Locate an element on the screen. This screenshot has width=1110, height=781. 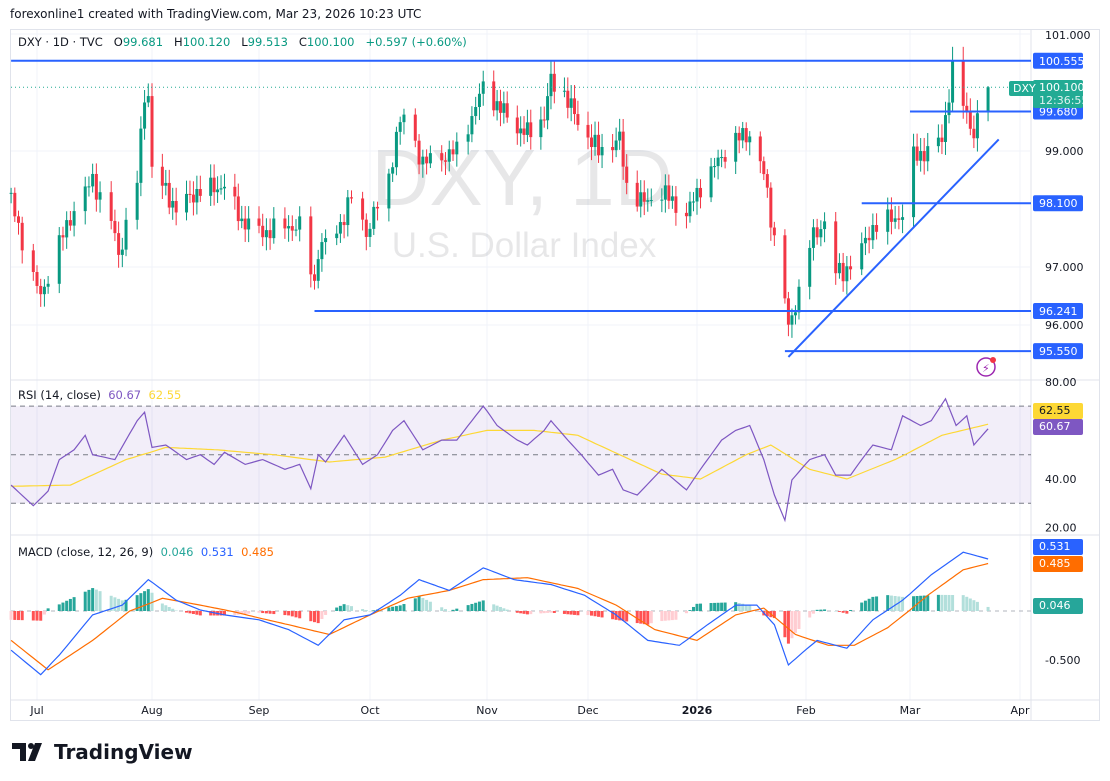
time-tick-label: Dec is located at coordinates (587, 710).